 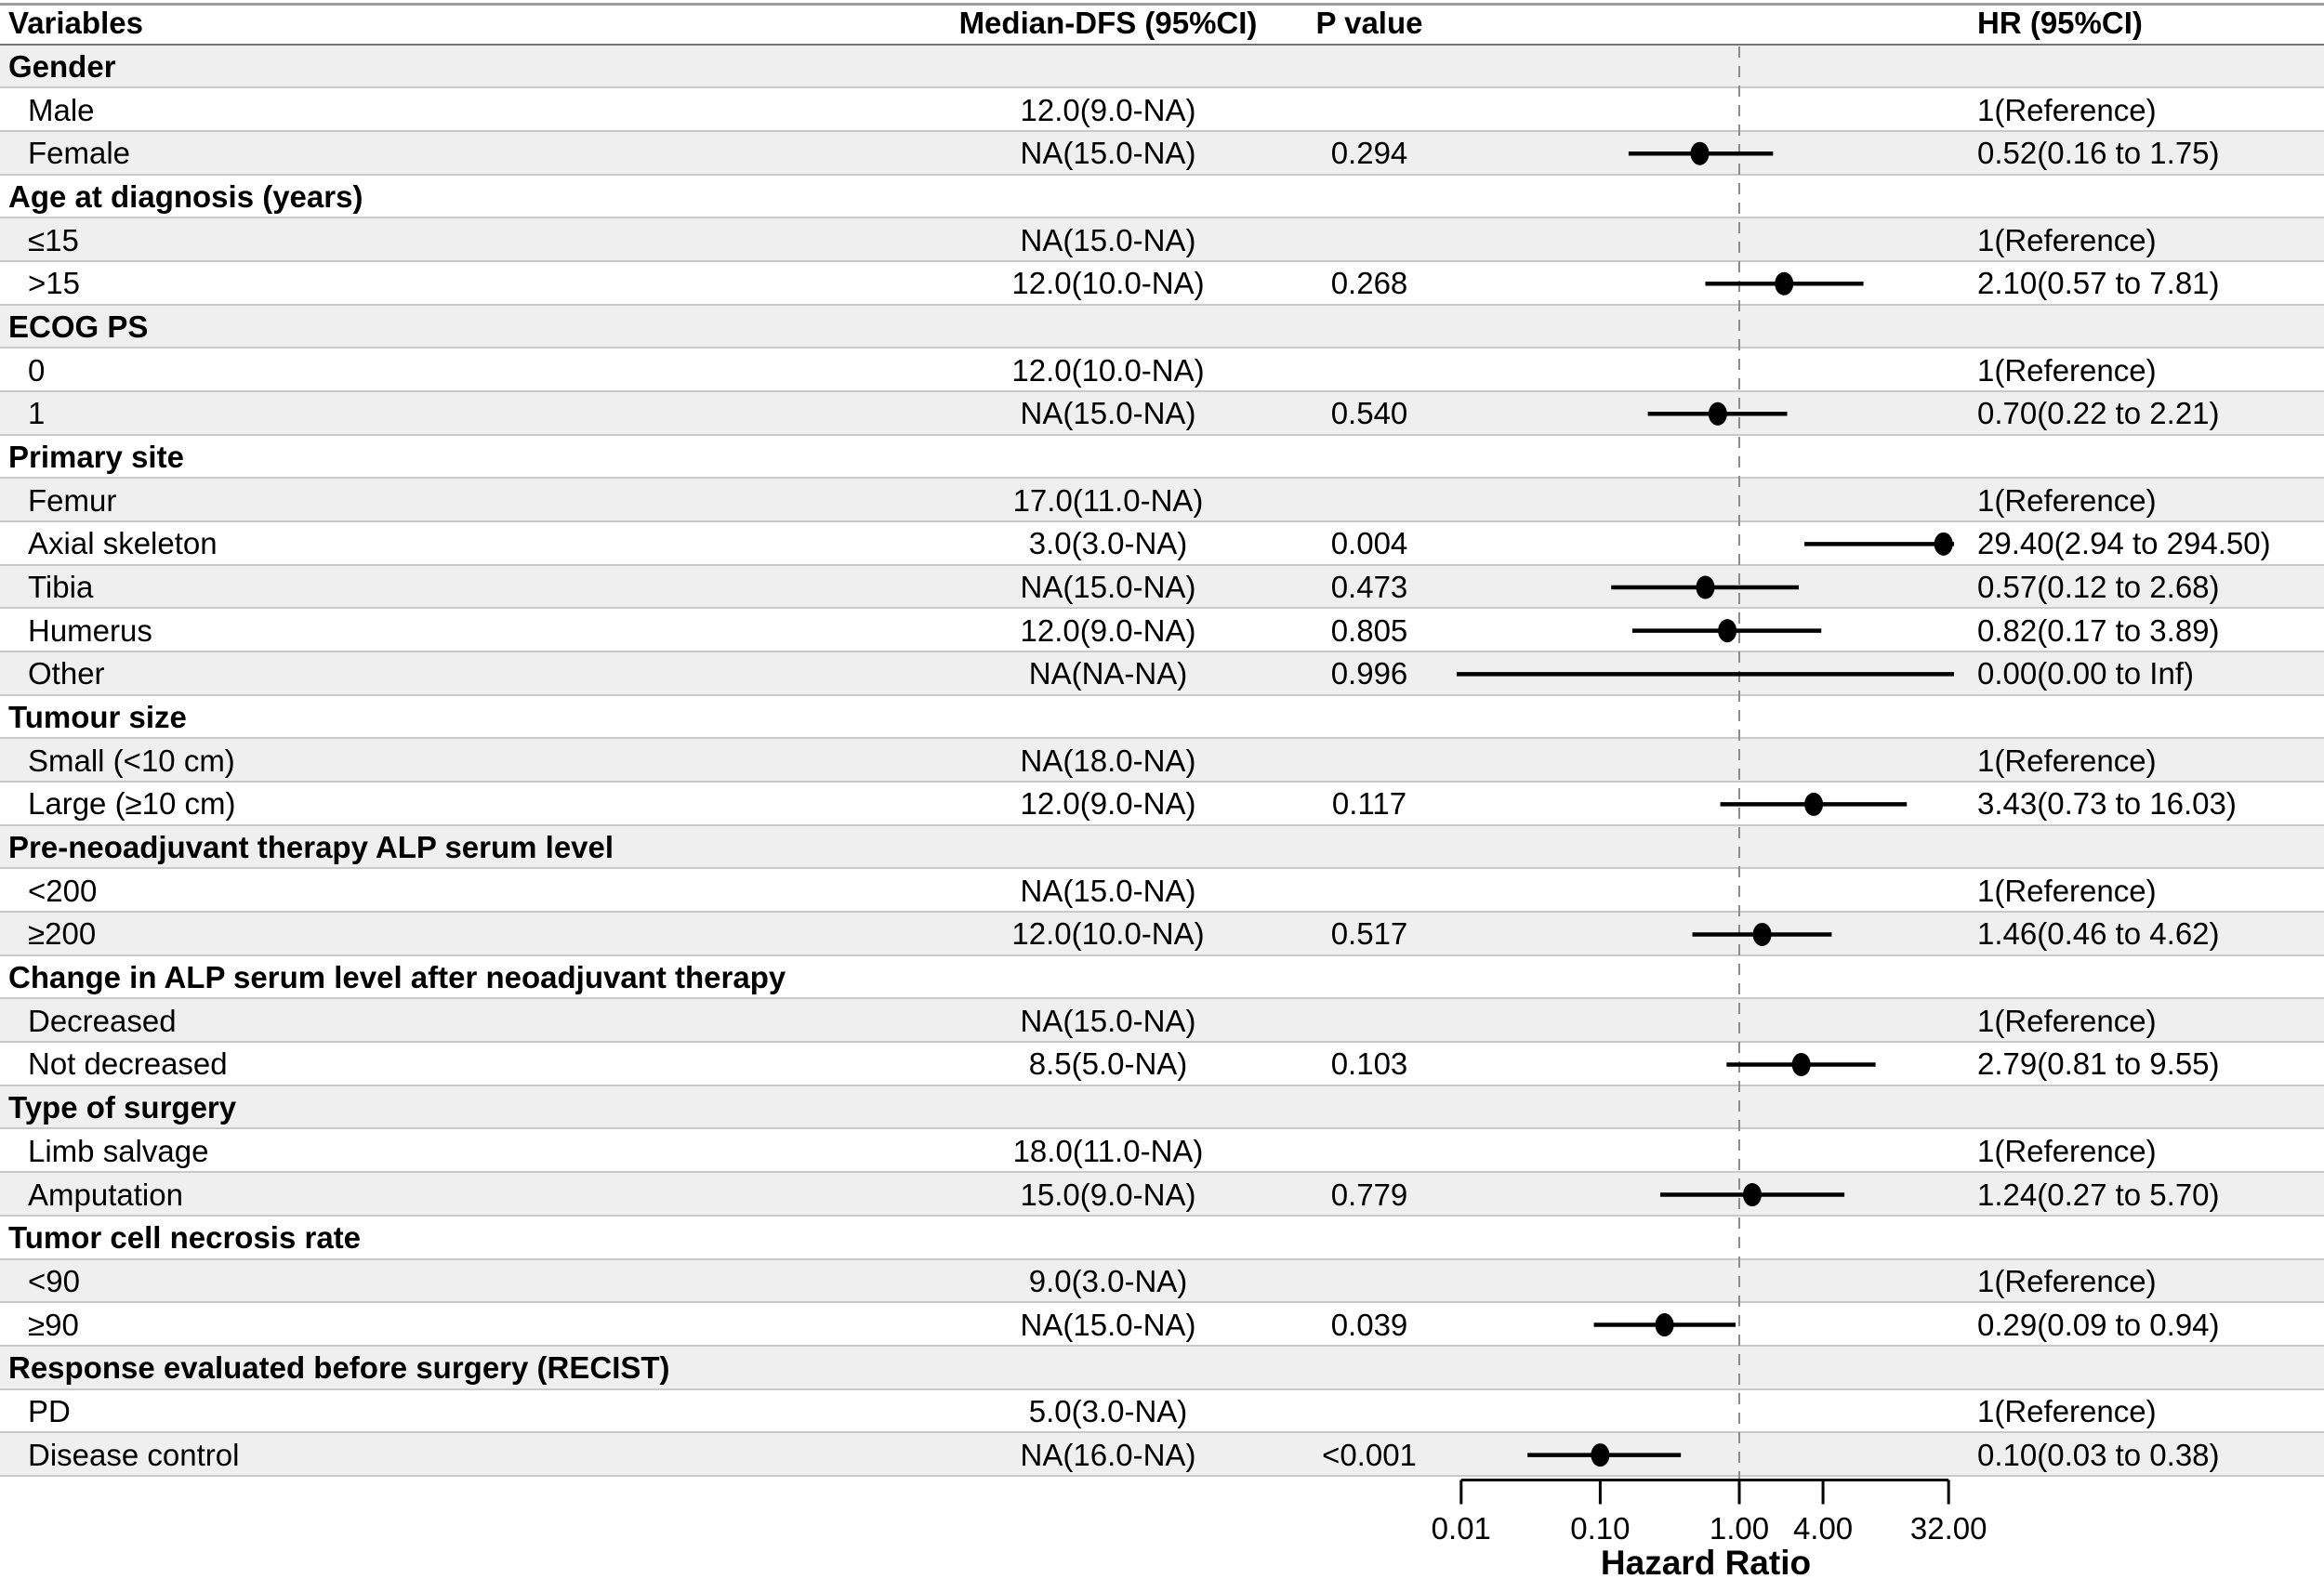 I want to click on p-value: 0.039, so click(x=1369, y=1324).